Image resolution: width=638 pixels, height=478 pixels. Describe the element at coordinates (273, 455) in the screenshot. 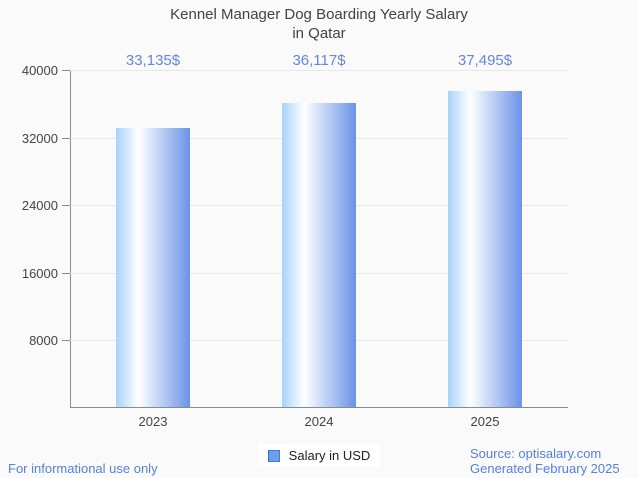

I see `legend-swatch-icon` at that location.